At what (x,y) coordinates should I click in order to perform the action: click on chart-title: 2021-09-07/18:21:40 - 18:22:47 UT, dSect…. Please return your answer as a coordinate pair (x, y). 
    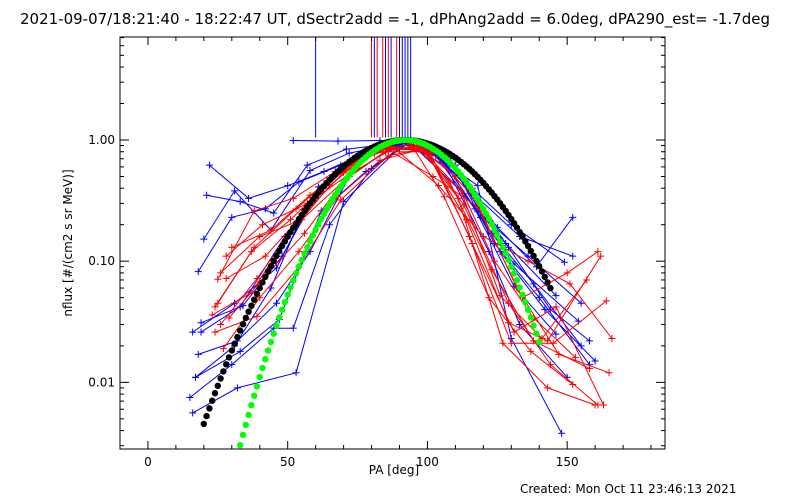
    Looking at the image, I should click on (395, 19).